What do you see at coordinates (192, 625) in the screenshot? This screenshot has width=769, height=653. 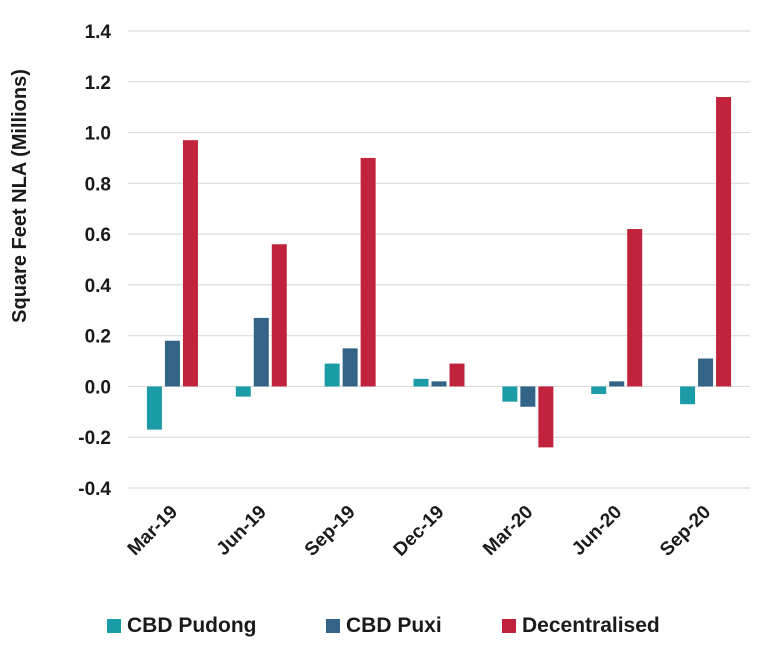 I see `legend-label: CBD Pudong` at bounding box center [192, 625].